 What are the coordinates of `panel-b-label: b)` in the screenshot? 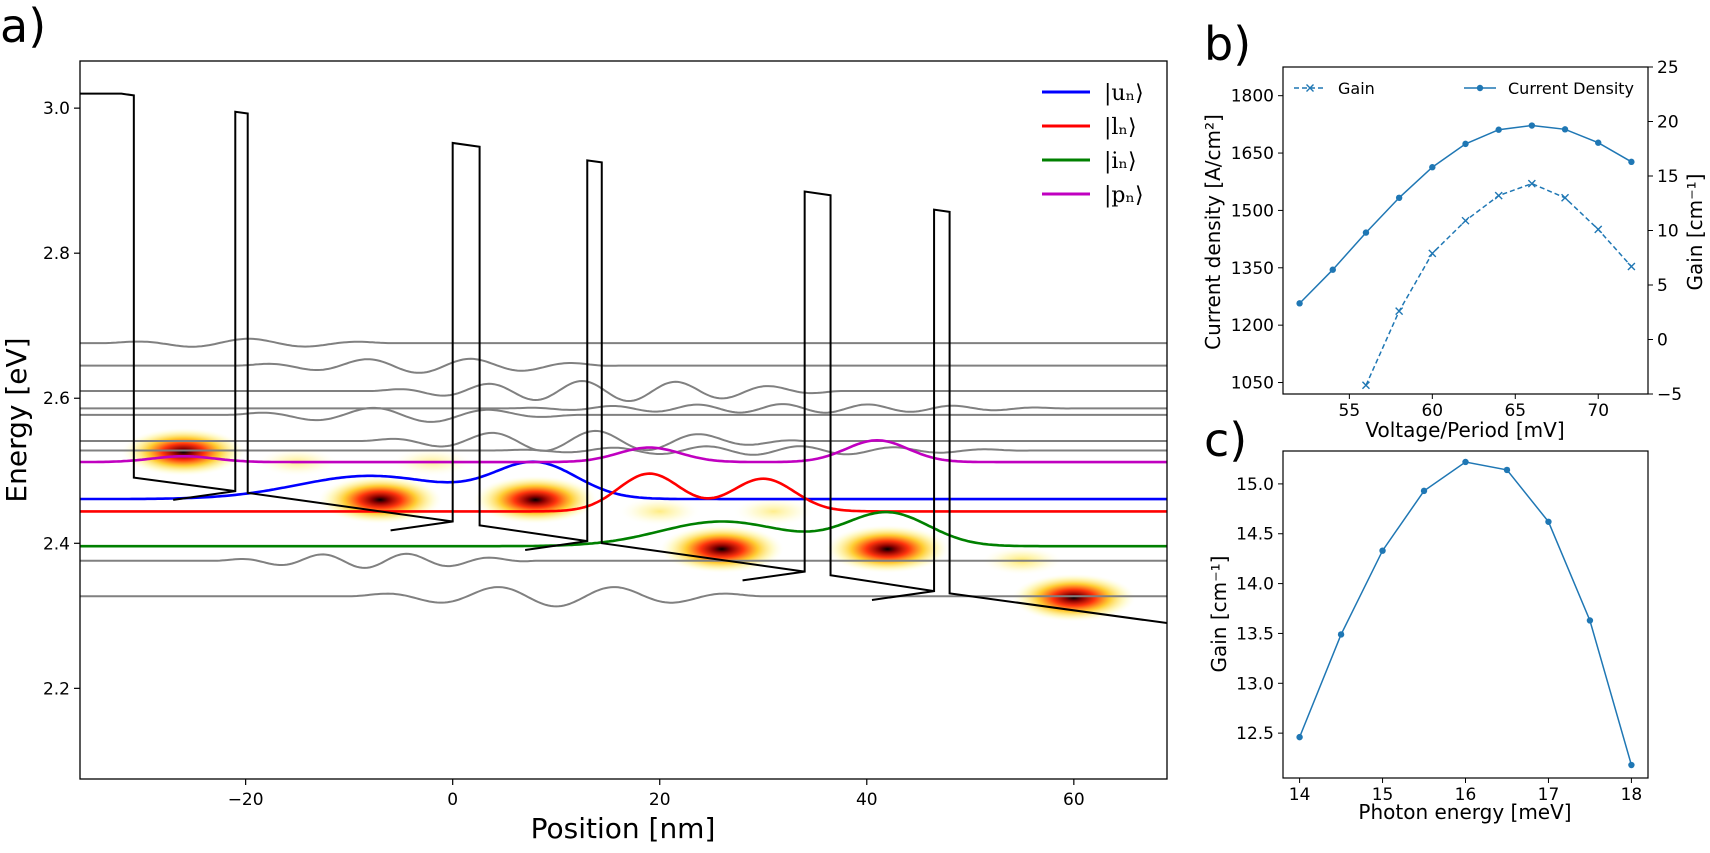 It's located at (1227, 44).